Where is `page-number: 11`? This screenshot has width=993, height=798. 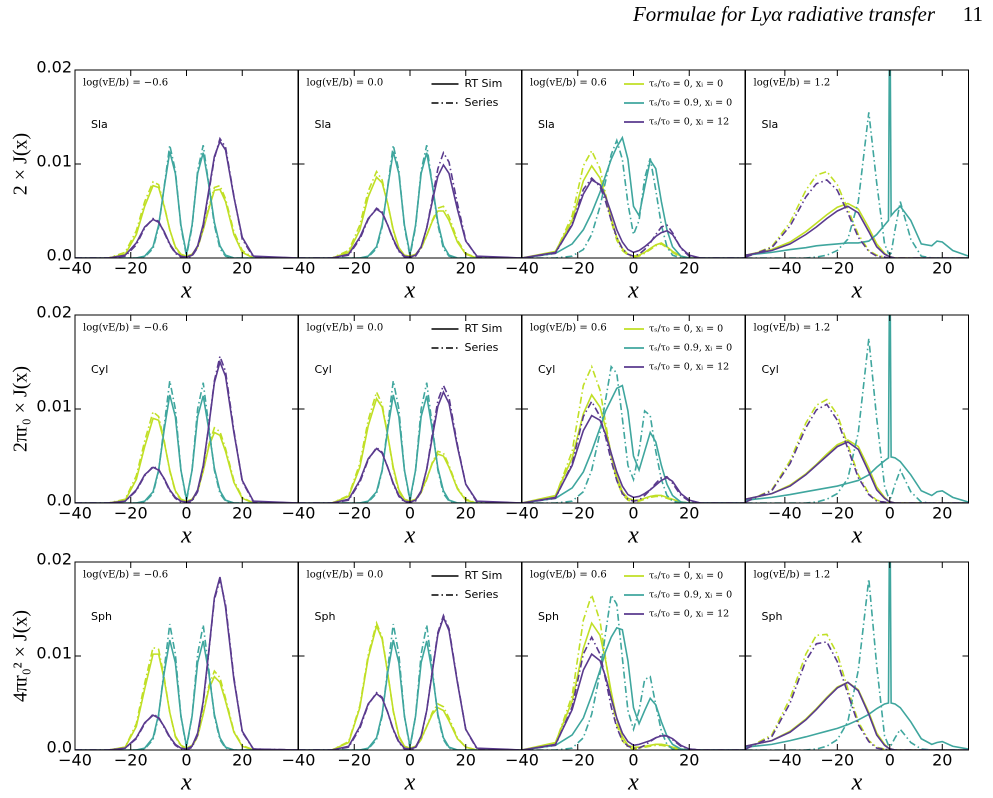 page-number: 11 is located at coordinates (973, 14).